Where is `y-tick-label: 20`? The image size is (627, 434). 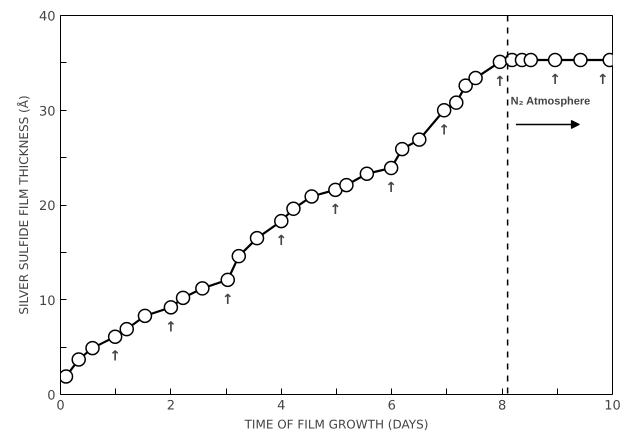
y-tick-label: 20 is located at coordinates (47, 206).